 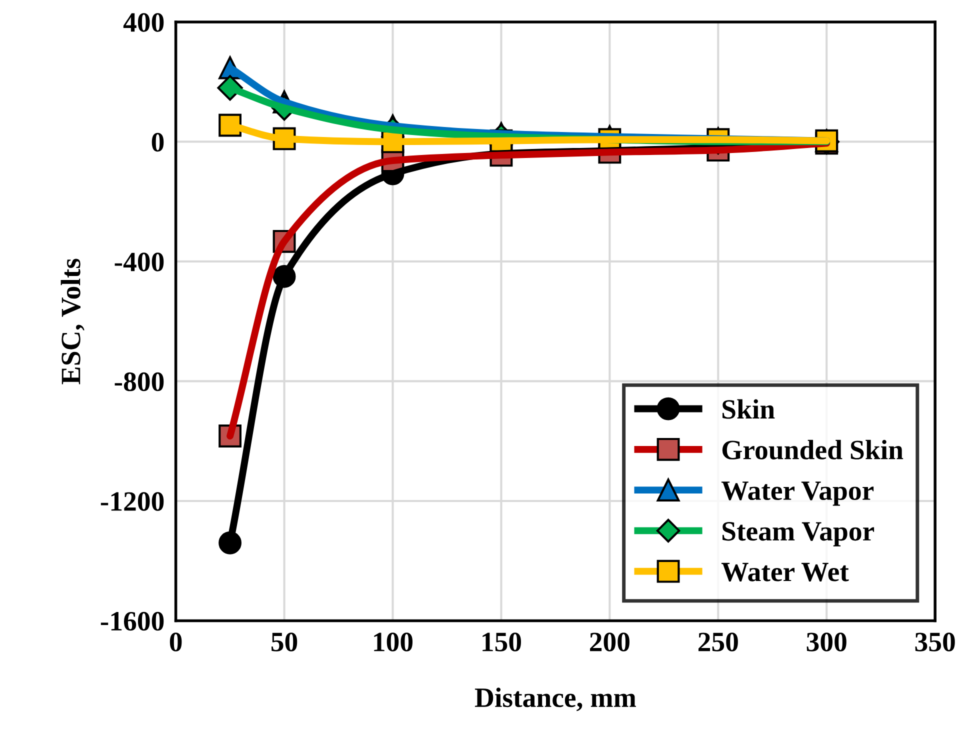 What do you see at coordinates (132, 621) in the screenshot?
I see `y-tick-label: -1600` at bounding box center [132, 621].